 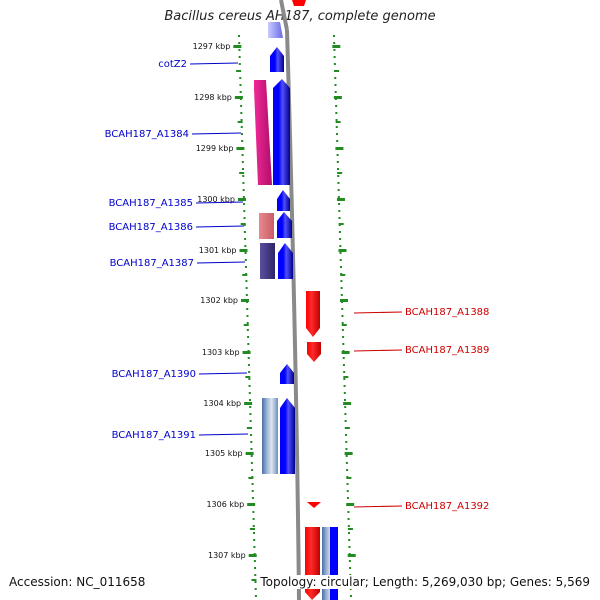 I want to click on gene-label: BCAH187_A1386, so click(x=151, y=227).